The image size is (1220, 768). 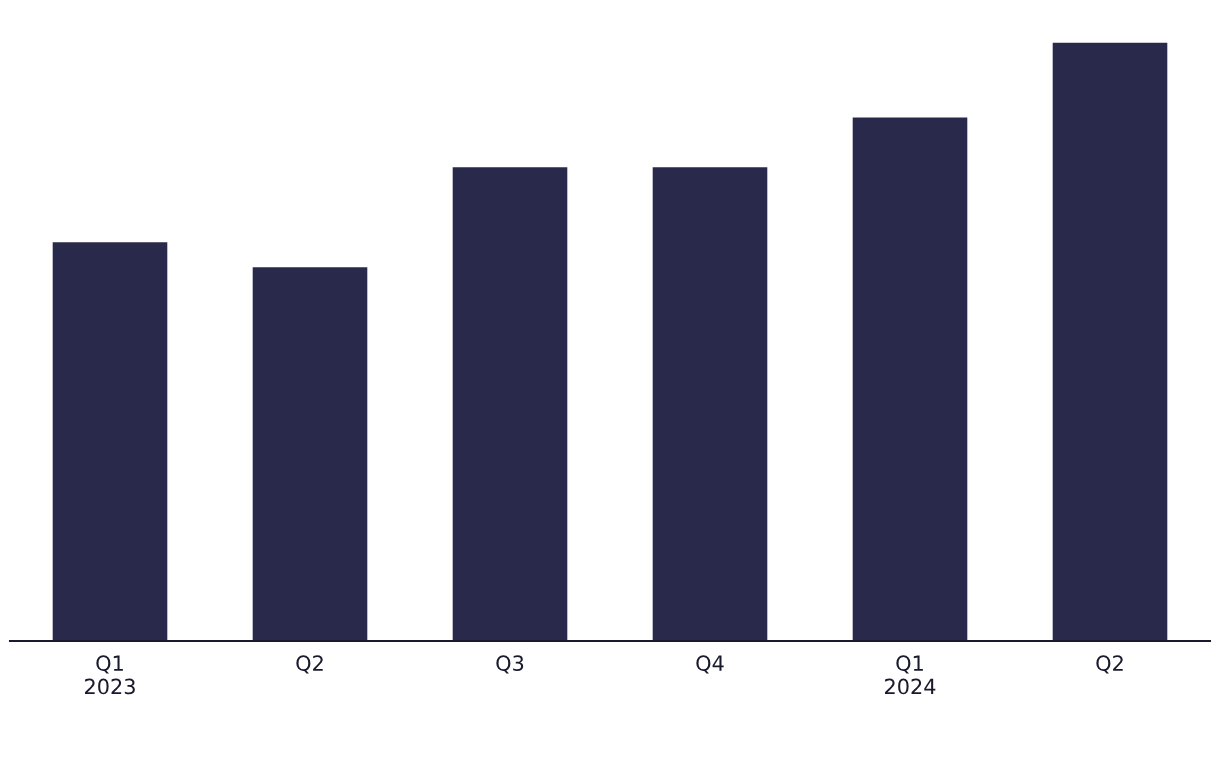 What do you see at coordinates (110, 675) in the screenshot?
I see `x-tick-label: Q1 2023` at bounding box center [110, 675].